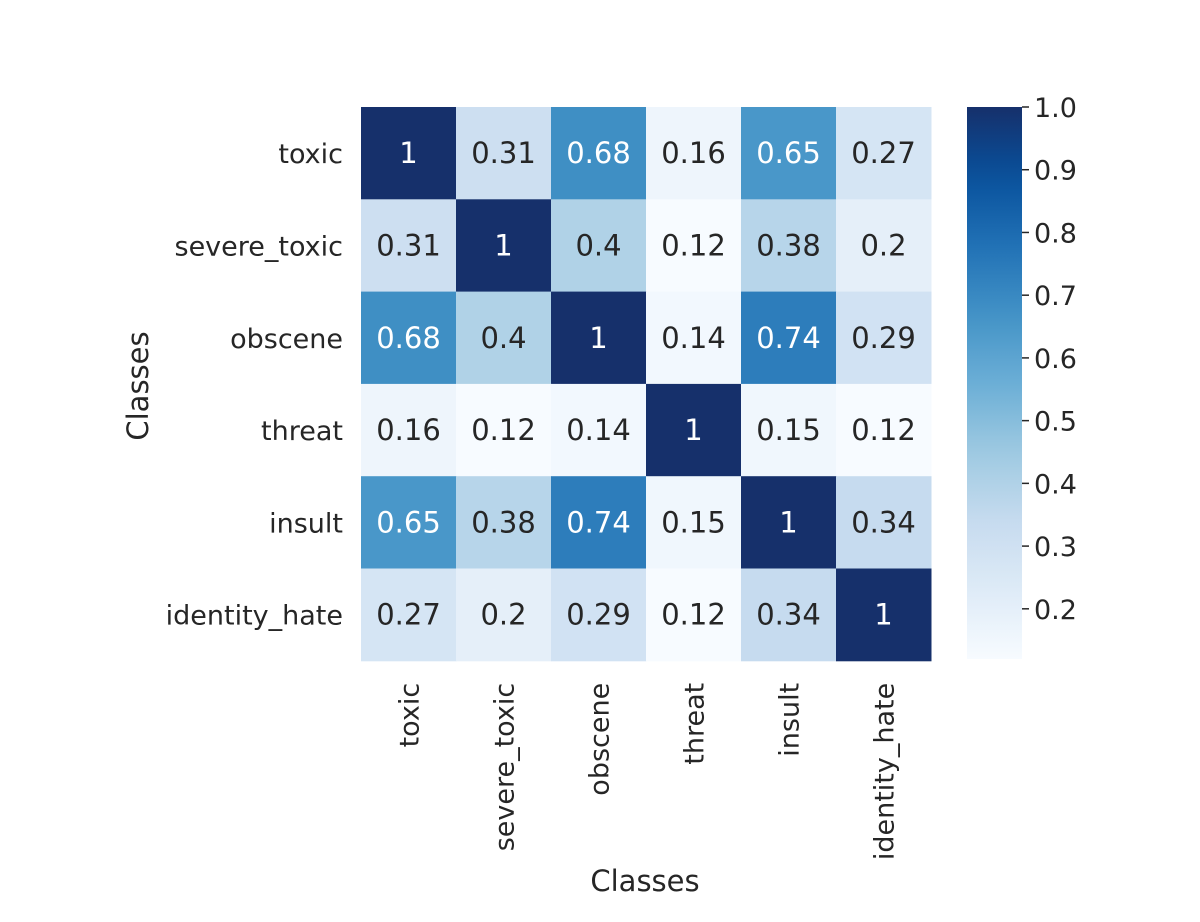 The image size is (1200, 922). Describe the element at coordinates (310, 154) in the screenshot. I see `y-tick-label: toxic` at that location.